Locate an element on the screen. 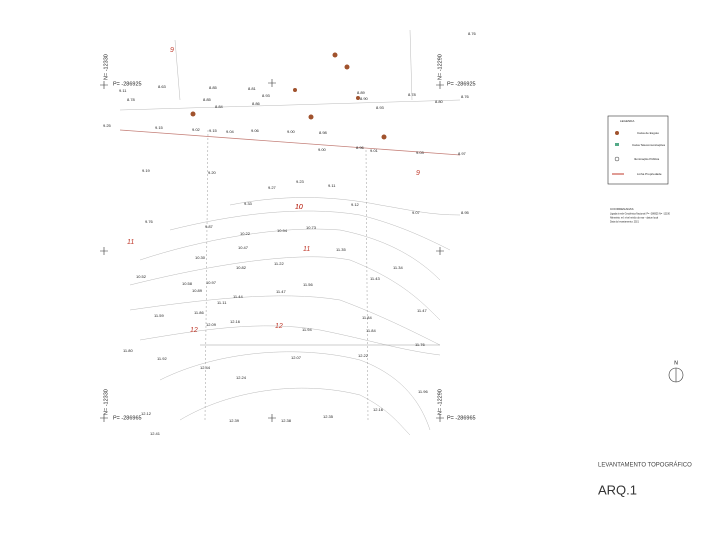  spot-elevation: 10.47 is located at coordinates (243, 247).